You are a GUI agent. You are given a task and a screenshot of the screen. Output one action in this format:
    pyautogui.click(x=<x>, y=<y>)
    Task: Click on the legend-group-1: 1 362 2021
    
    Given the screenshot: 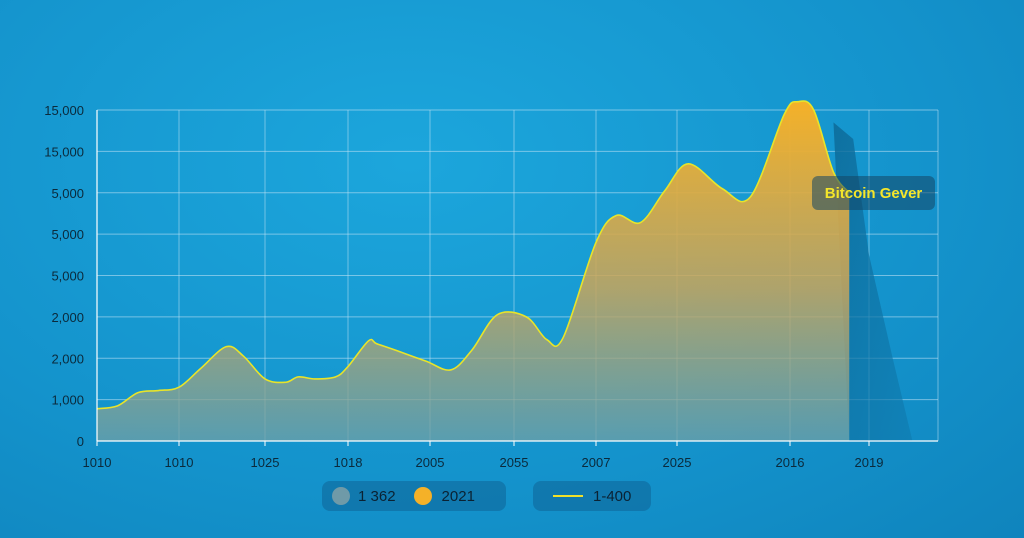 What is the action you would take?
    pyautogui.click(x=414, y=496)
    